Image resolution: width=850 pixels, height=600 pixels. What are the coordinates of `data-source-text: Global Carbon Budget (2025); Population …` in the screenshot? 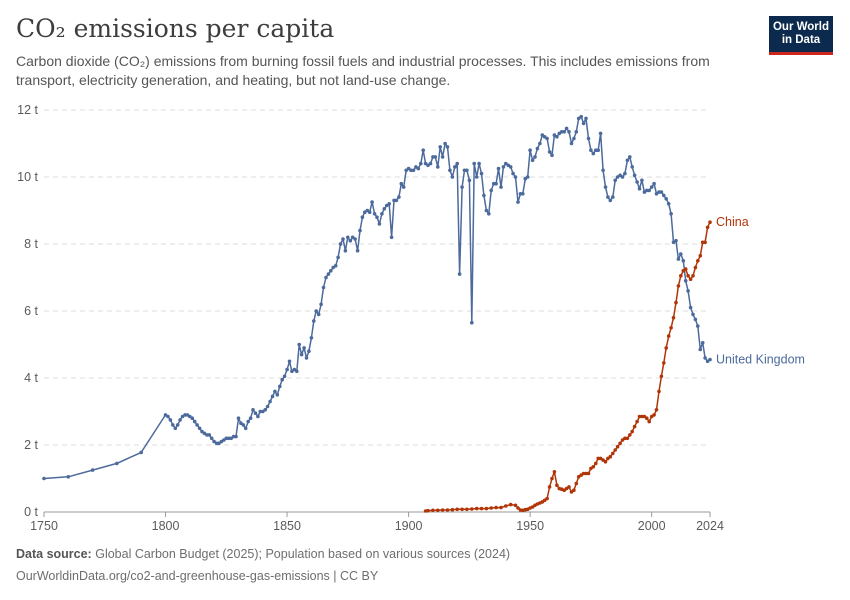 It's located at (303, 554).